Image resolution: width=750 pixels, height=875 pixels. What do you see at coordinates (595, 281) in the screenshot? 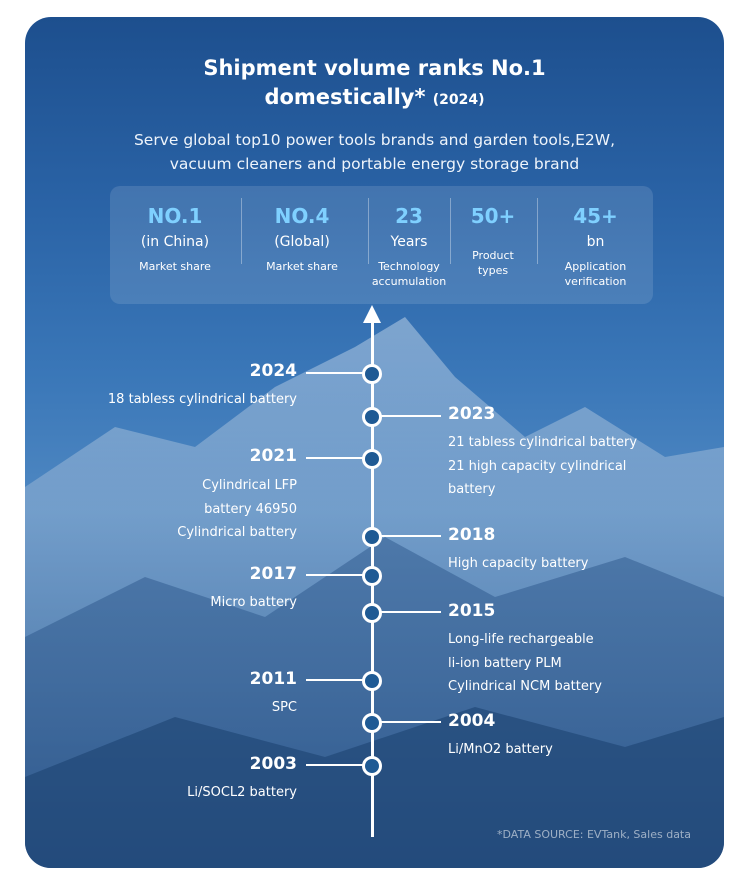
I see `stat-caption-line2: verification` at bounding box center [595, 281].